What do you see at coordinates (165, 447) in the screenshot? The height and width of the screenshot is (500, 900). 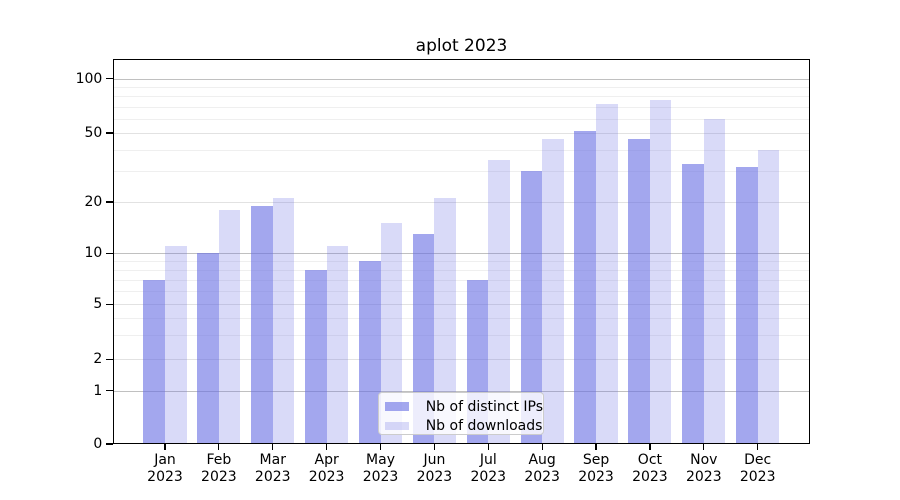 I see `x-tick-jan` at bounding box center [165, 447].